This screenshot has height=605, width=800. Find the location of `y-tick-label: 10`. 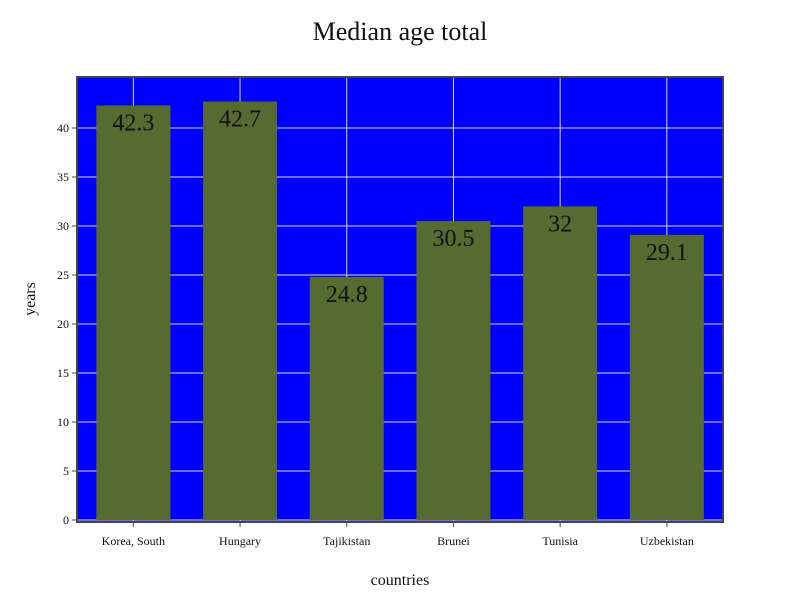

y-tick-label: 10 is located at coordinates (63, 422).